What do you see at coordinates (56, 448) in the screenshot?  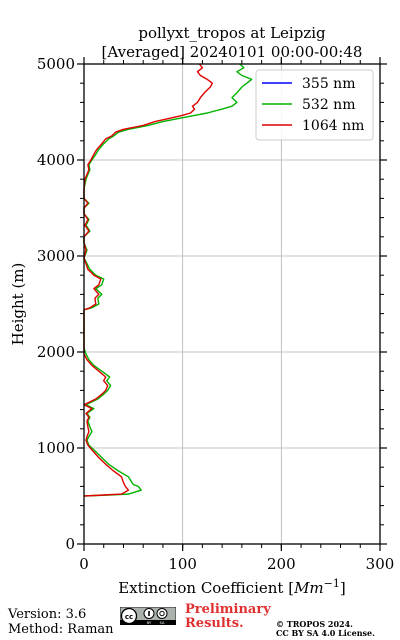 I see `y-tick-label: 1000` at bounding box center [56, 448].